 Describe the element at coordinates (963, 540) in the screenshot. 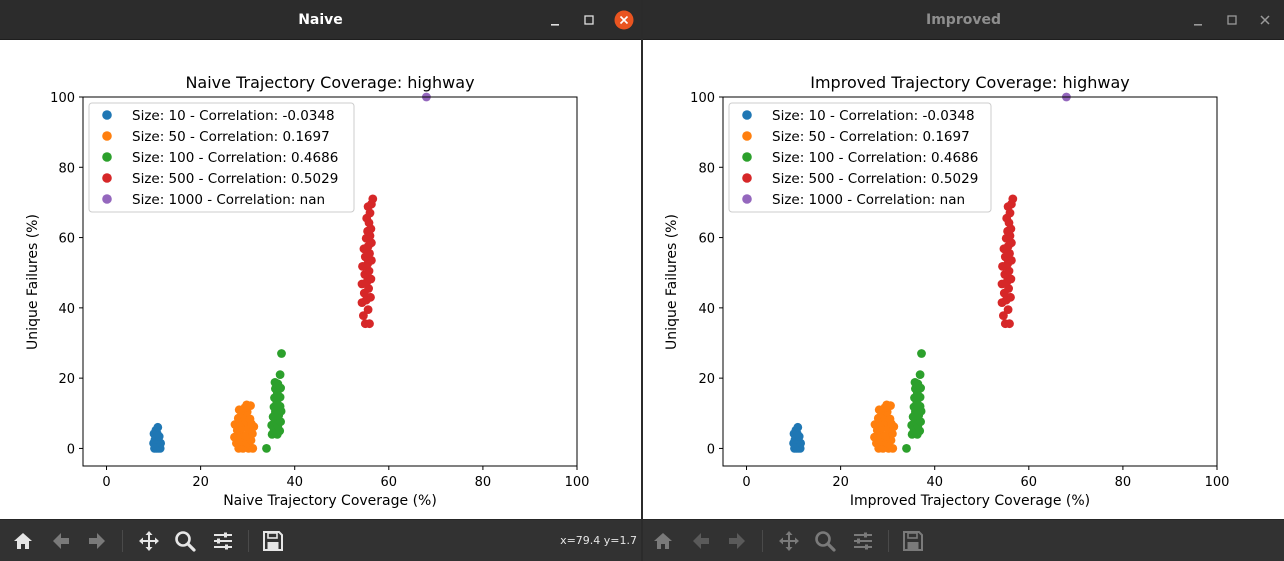

I see `matplotlib-toolbar` at that location.